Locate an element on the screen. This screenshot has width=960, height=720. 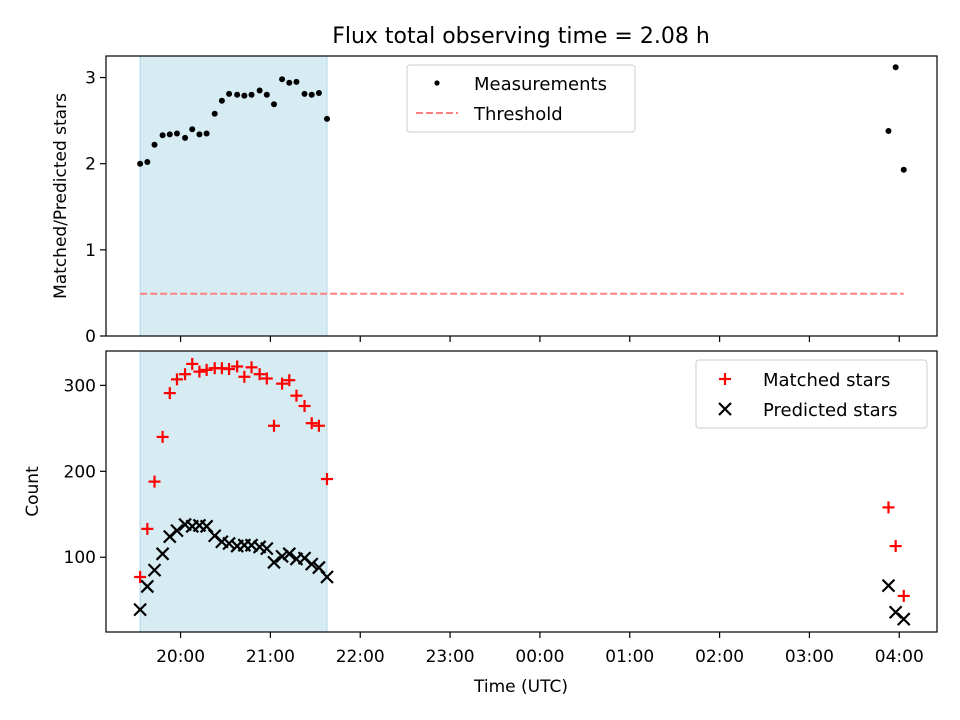
ratio-legend: Measurements Threshold is located at coordinates (521, 98).